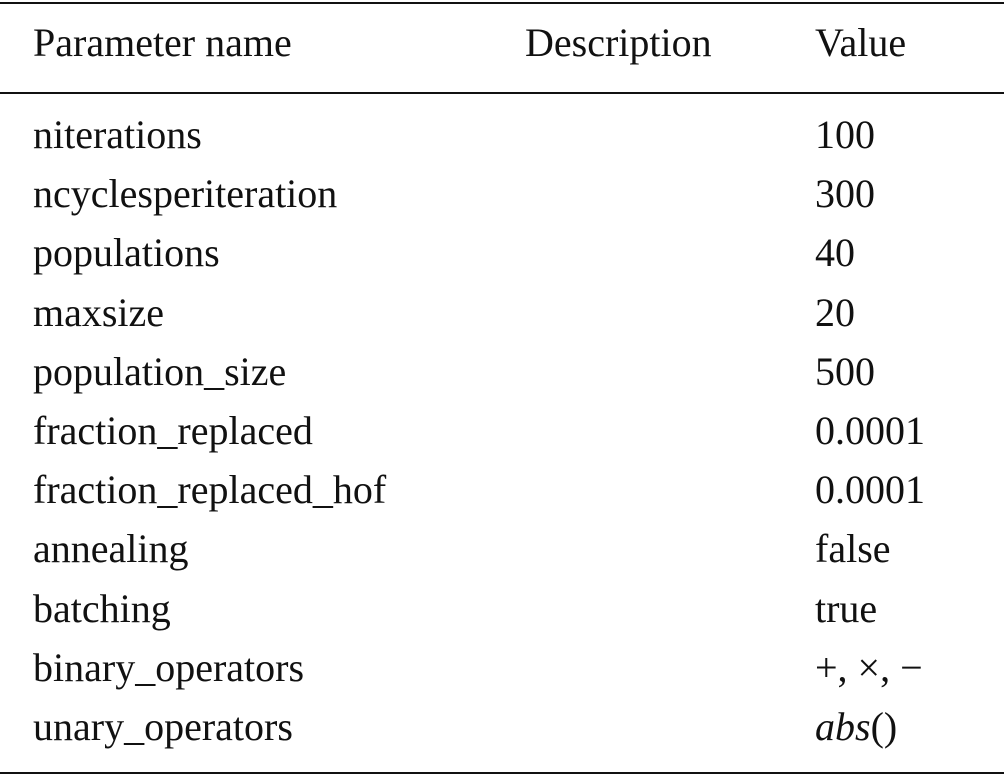 The width and height of the screenshot is (1004, 778). I want to click on parameter-value: 300, so click(845, 194).